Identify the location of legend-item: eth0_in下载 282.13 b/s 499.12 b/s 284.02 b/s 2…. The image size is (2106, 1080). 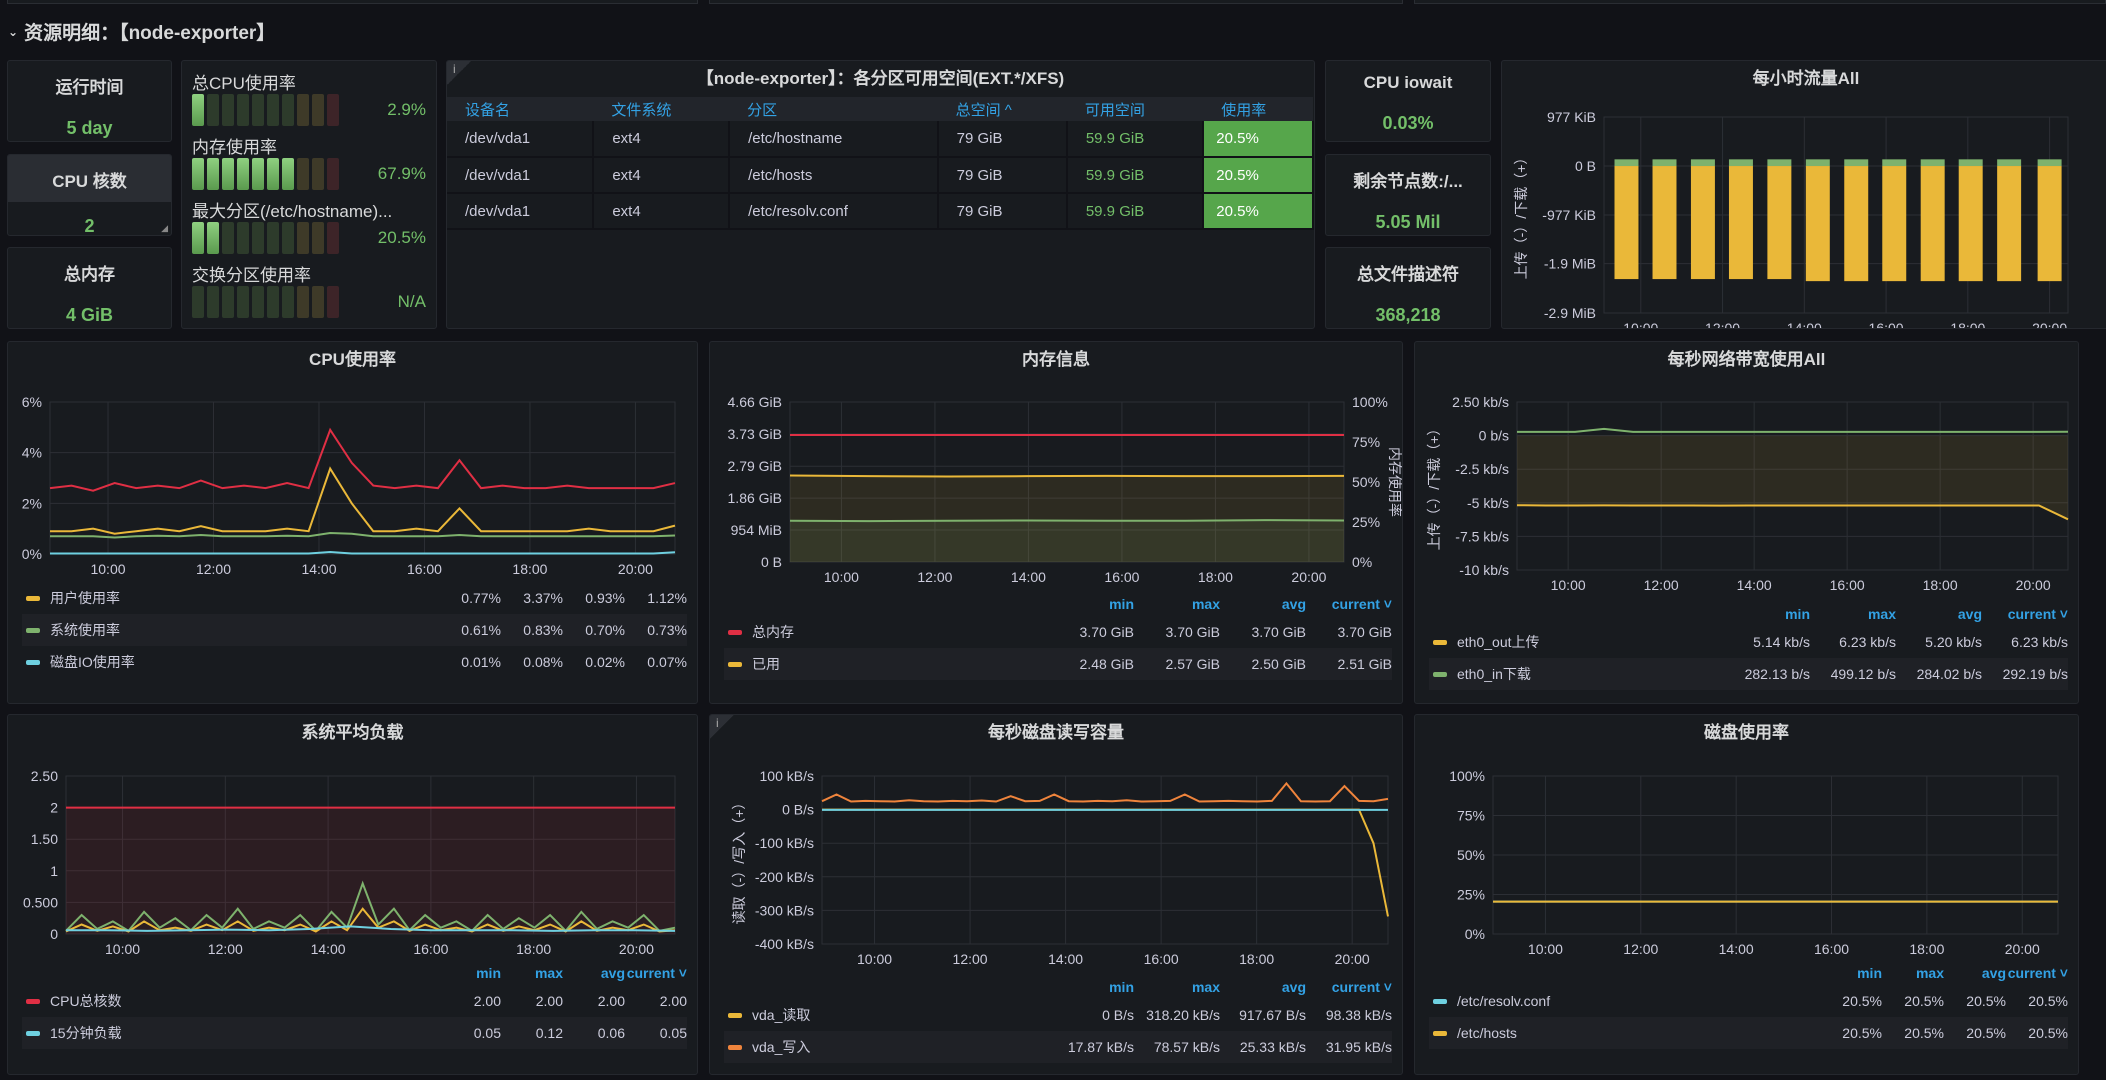
(1748, 674).